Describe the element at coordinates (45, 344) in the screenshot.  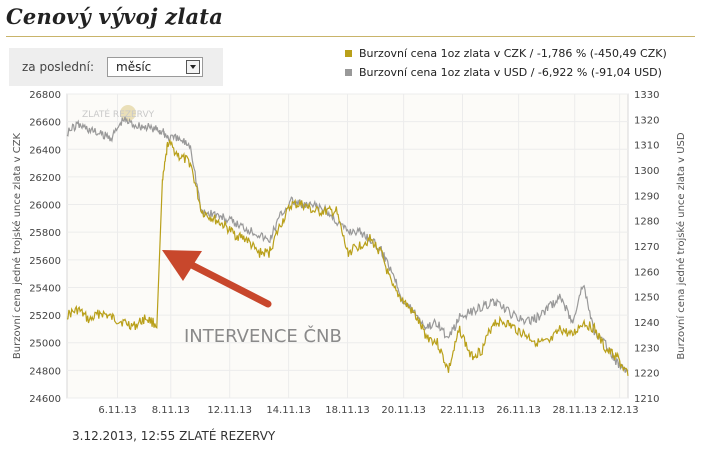
I see `y-left-tick-label: 25000` at that location.